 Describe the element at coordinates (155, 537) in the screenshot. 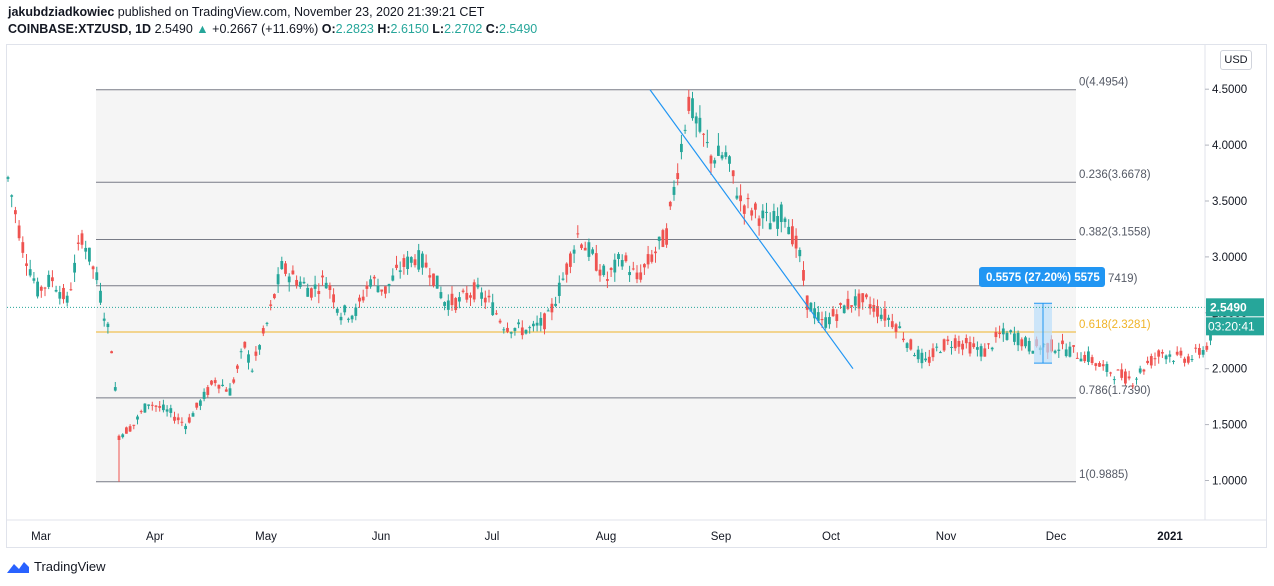

I see `x-tick-label: Apr` at that location.